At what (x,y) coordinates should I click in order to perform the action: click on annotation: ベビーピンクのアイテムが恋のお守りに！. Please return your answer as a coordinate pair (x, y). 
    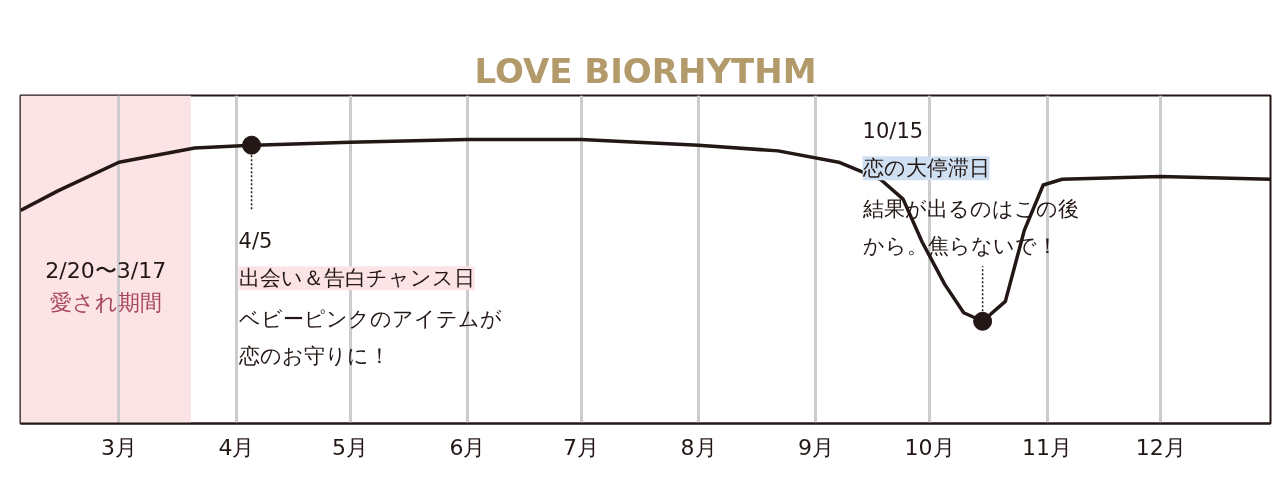
    Looking at the image, I should click on (369, 338).